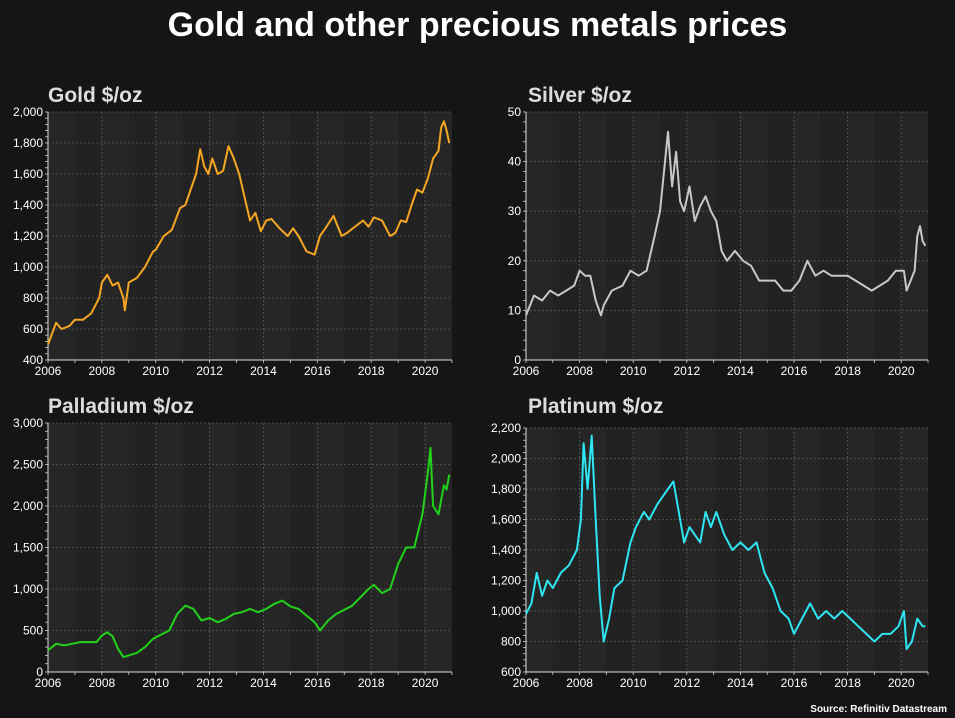 The width and height of the screenshot is (955, 718). Describe the element at coordinates (249, 232) in the screenshot. I see `gold-price-line` at that location.